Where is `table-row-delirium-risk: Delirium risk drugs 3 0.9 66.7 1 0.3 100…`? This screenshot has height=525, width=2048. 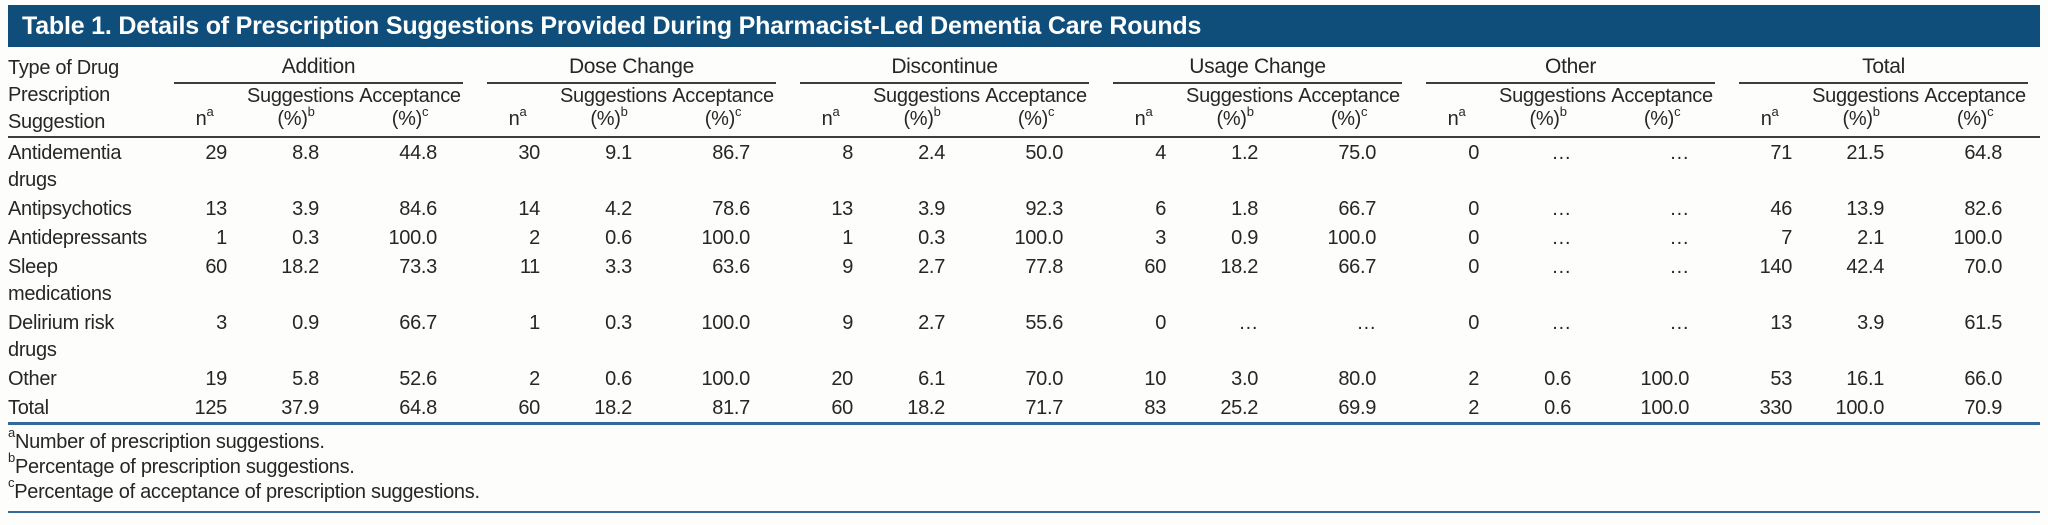
table-row-delirium-risk: Delirium risk drugs 3 0.9 66.7 1 0.3 100… is located at coordinates (1024, 336).